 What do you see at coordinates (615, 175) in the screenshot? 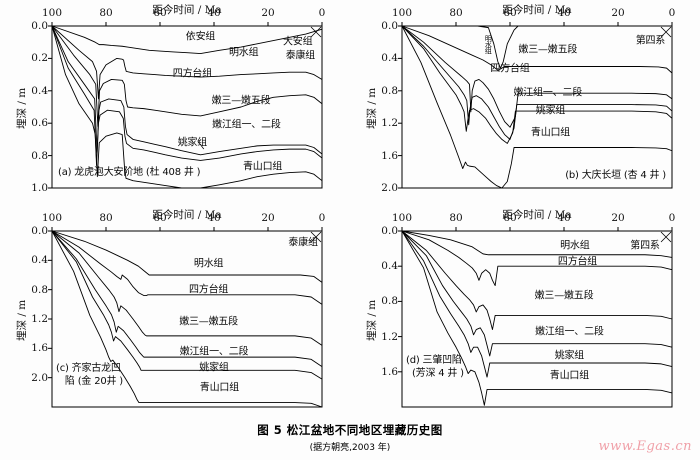
I see `panel-caption-b: (b) 大庆长垣 (杏 4 井 )` at bounding box center [615, 175].